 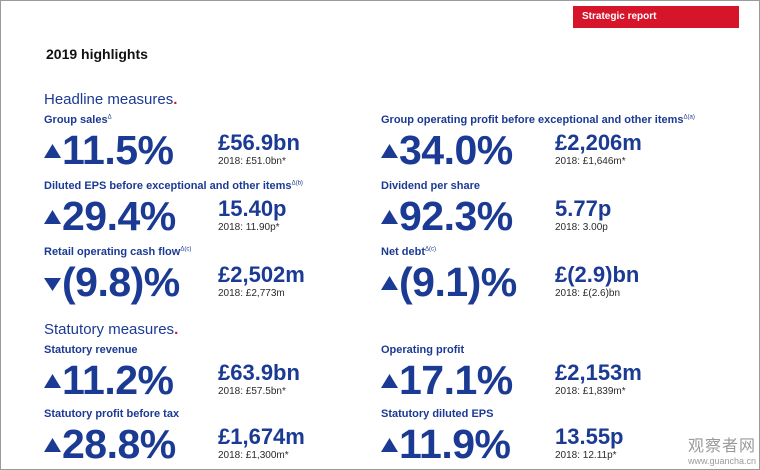 I want to click on metric-change: 28.8%, so click(x=110, y=444).